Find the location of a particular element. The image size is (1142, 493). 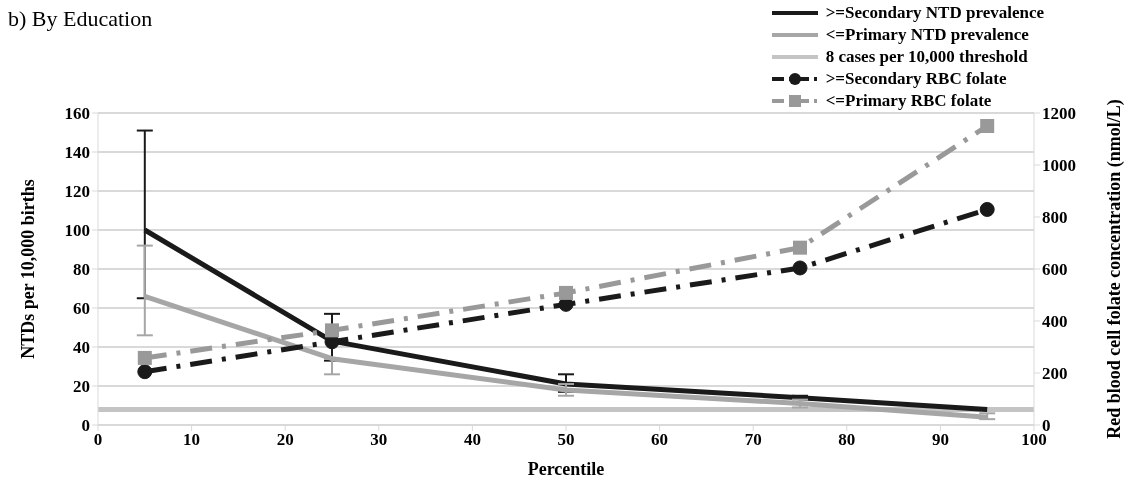

y-tick-label: 0 is located at coordinates (85, 426).